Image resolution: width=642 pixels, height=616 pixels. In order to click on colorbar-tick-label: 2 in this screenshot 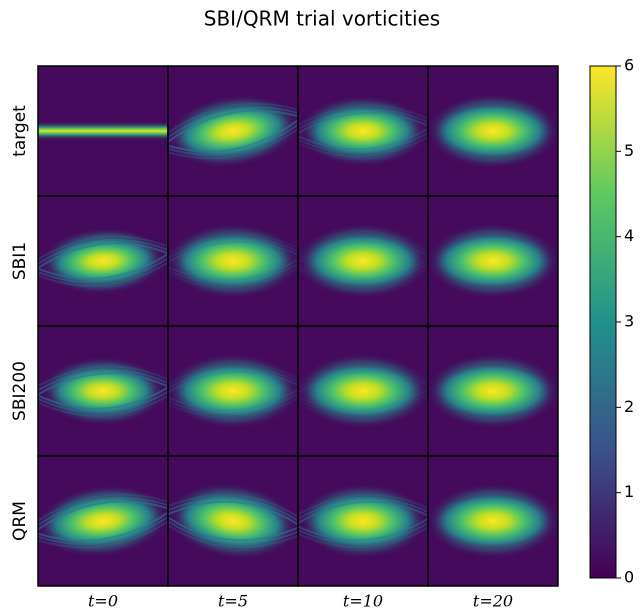, I will do `click(629, 406)`.